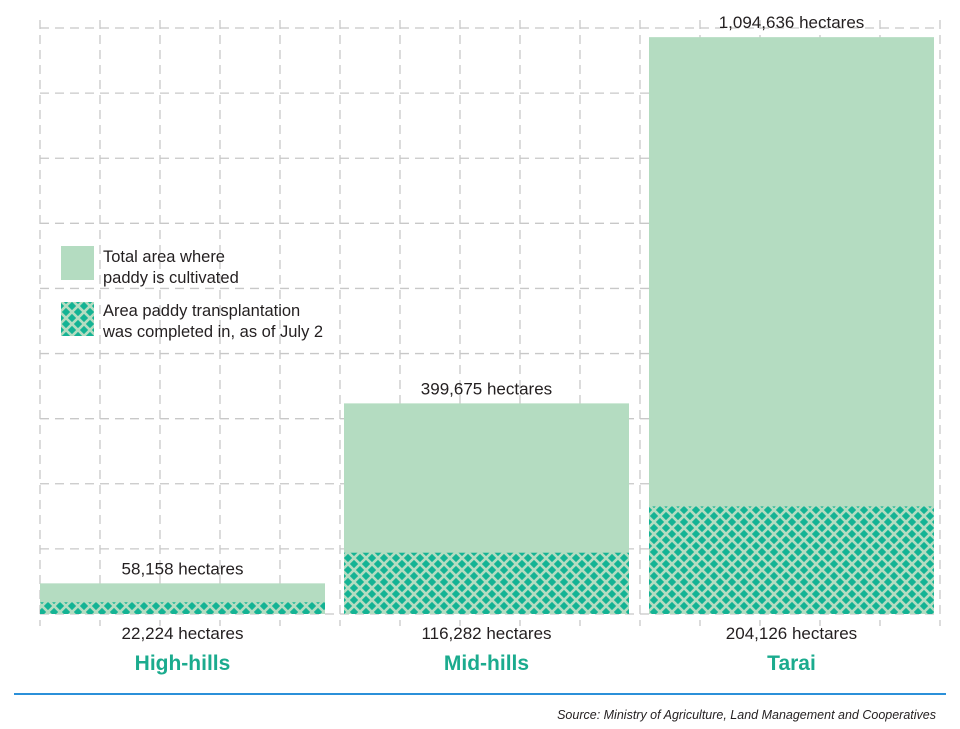 The height and width of the screenshot is (729, 960). Describe the element at coordinates (77, 263) in the screenshot. I see `legend-swatch-total` at that location.